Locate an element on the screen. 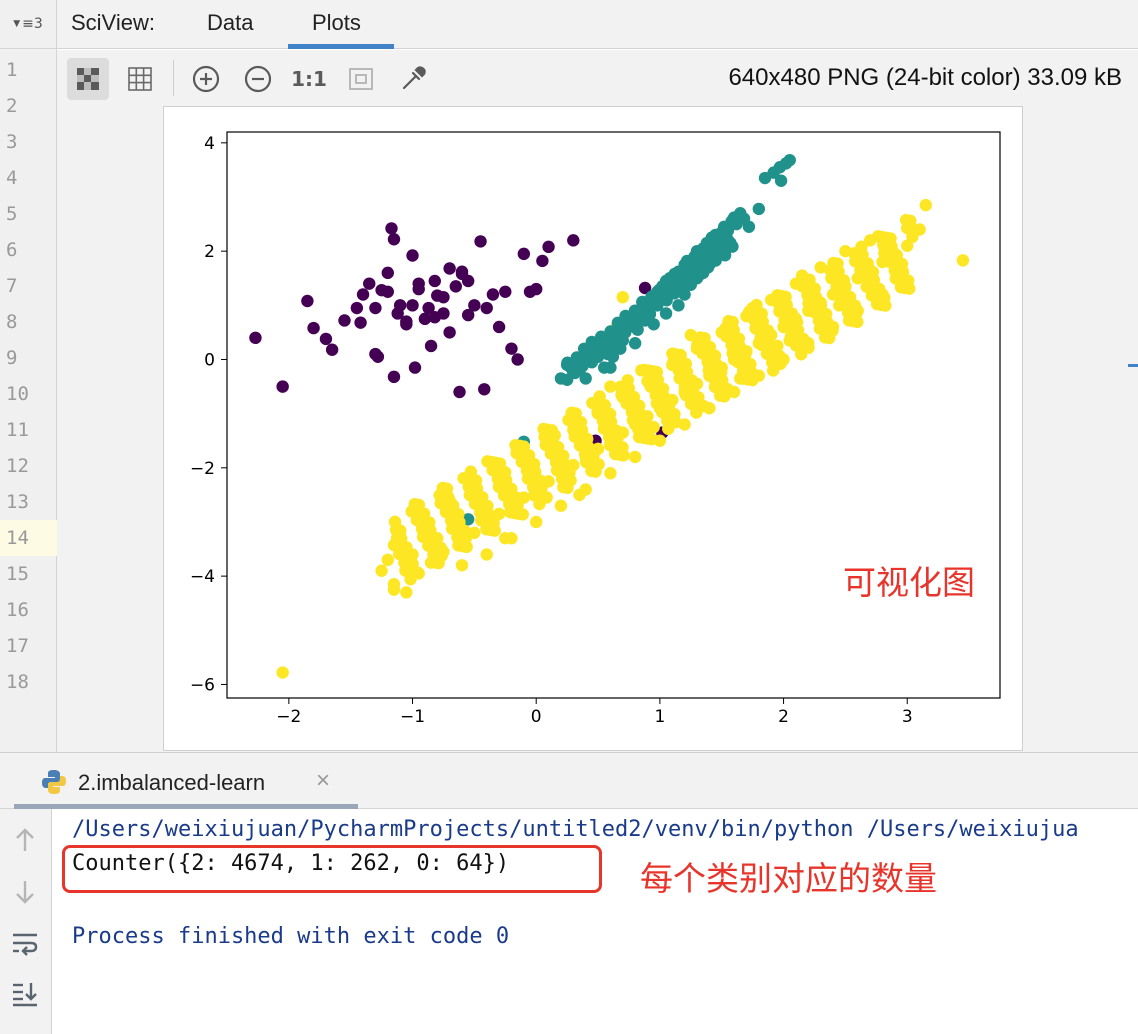 The height and width of the screenshot is (1034, 1138). highlight-box is located at coordinates (332, 869).